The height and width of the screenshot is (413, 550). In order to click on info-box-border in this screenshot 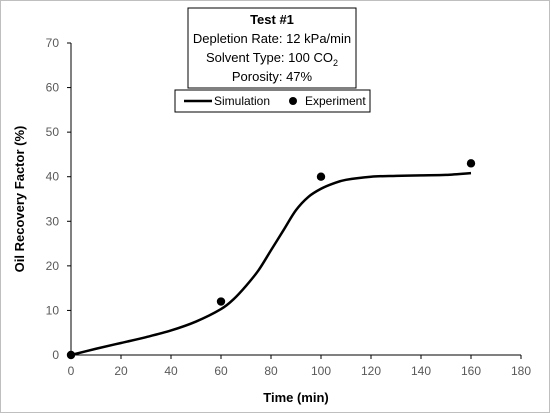, I will do `click(272, 48)`.